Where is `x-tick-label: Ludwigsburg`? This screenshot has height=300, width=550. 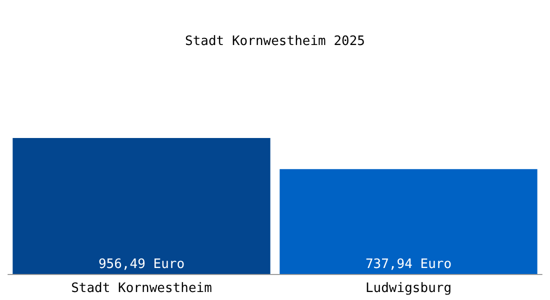
x-tick-label: Ludwigsburg is located at coordinates (408, 288).